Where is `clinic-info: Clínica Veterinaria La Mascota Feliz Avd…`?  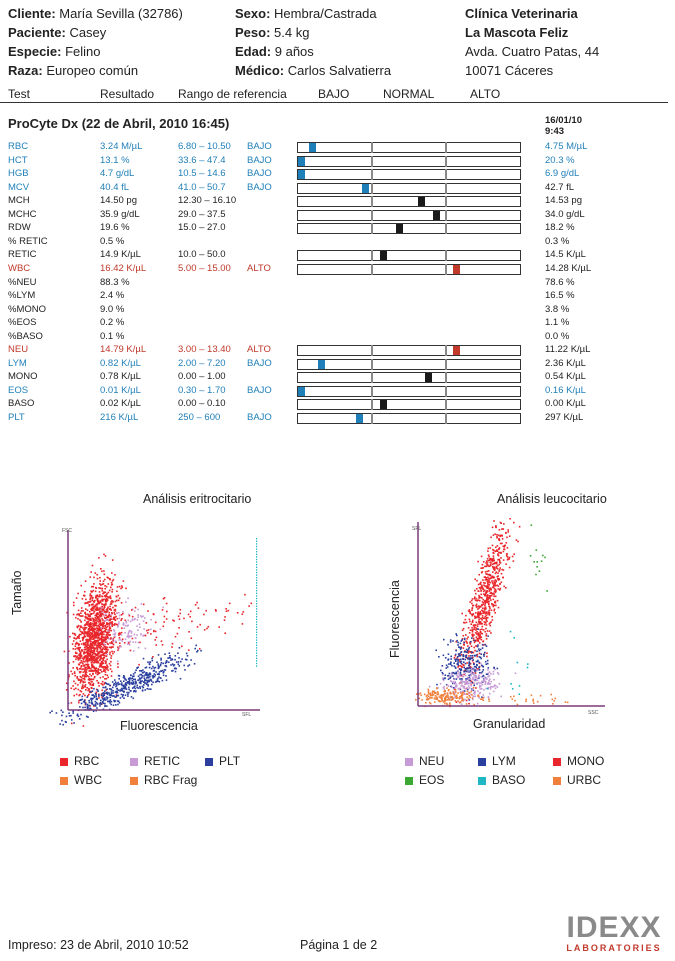 clinic-info: Clínica Veterinaria La Mascota Feliz Avd… is located at coordinates (532, 42).